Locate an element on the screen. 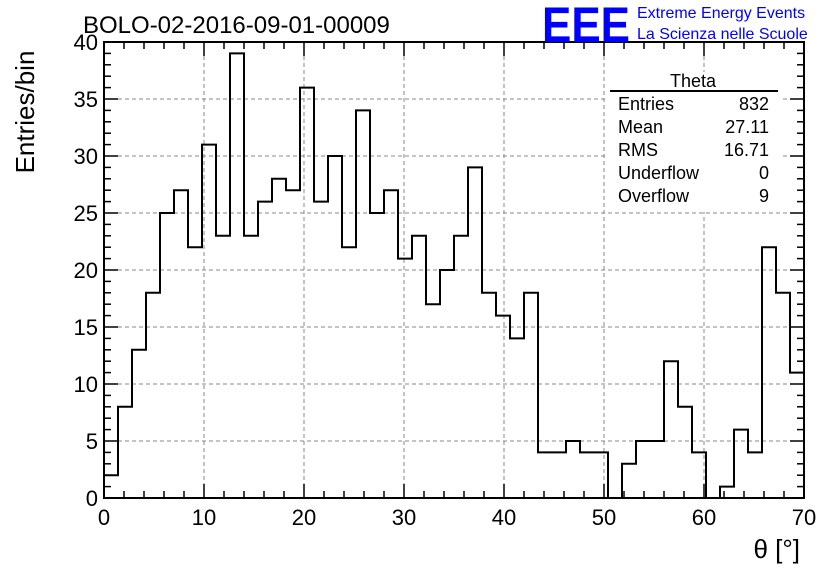  stats-value-underflow: 0 is located at coordinates (764, 173).